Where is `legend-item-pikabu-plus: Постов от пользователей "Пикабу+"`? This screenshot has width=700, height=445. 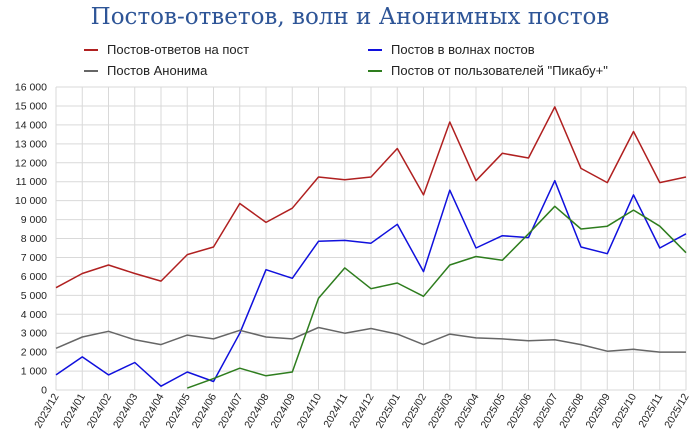
legend-item-pikabu-plus: Постов от пользователей "Пикабу+" is located at coordinates (488, 70).